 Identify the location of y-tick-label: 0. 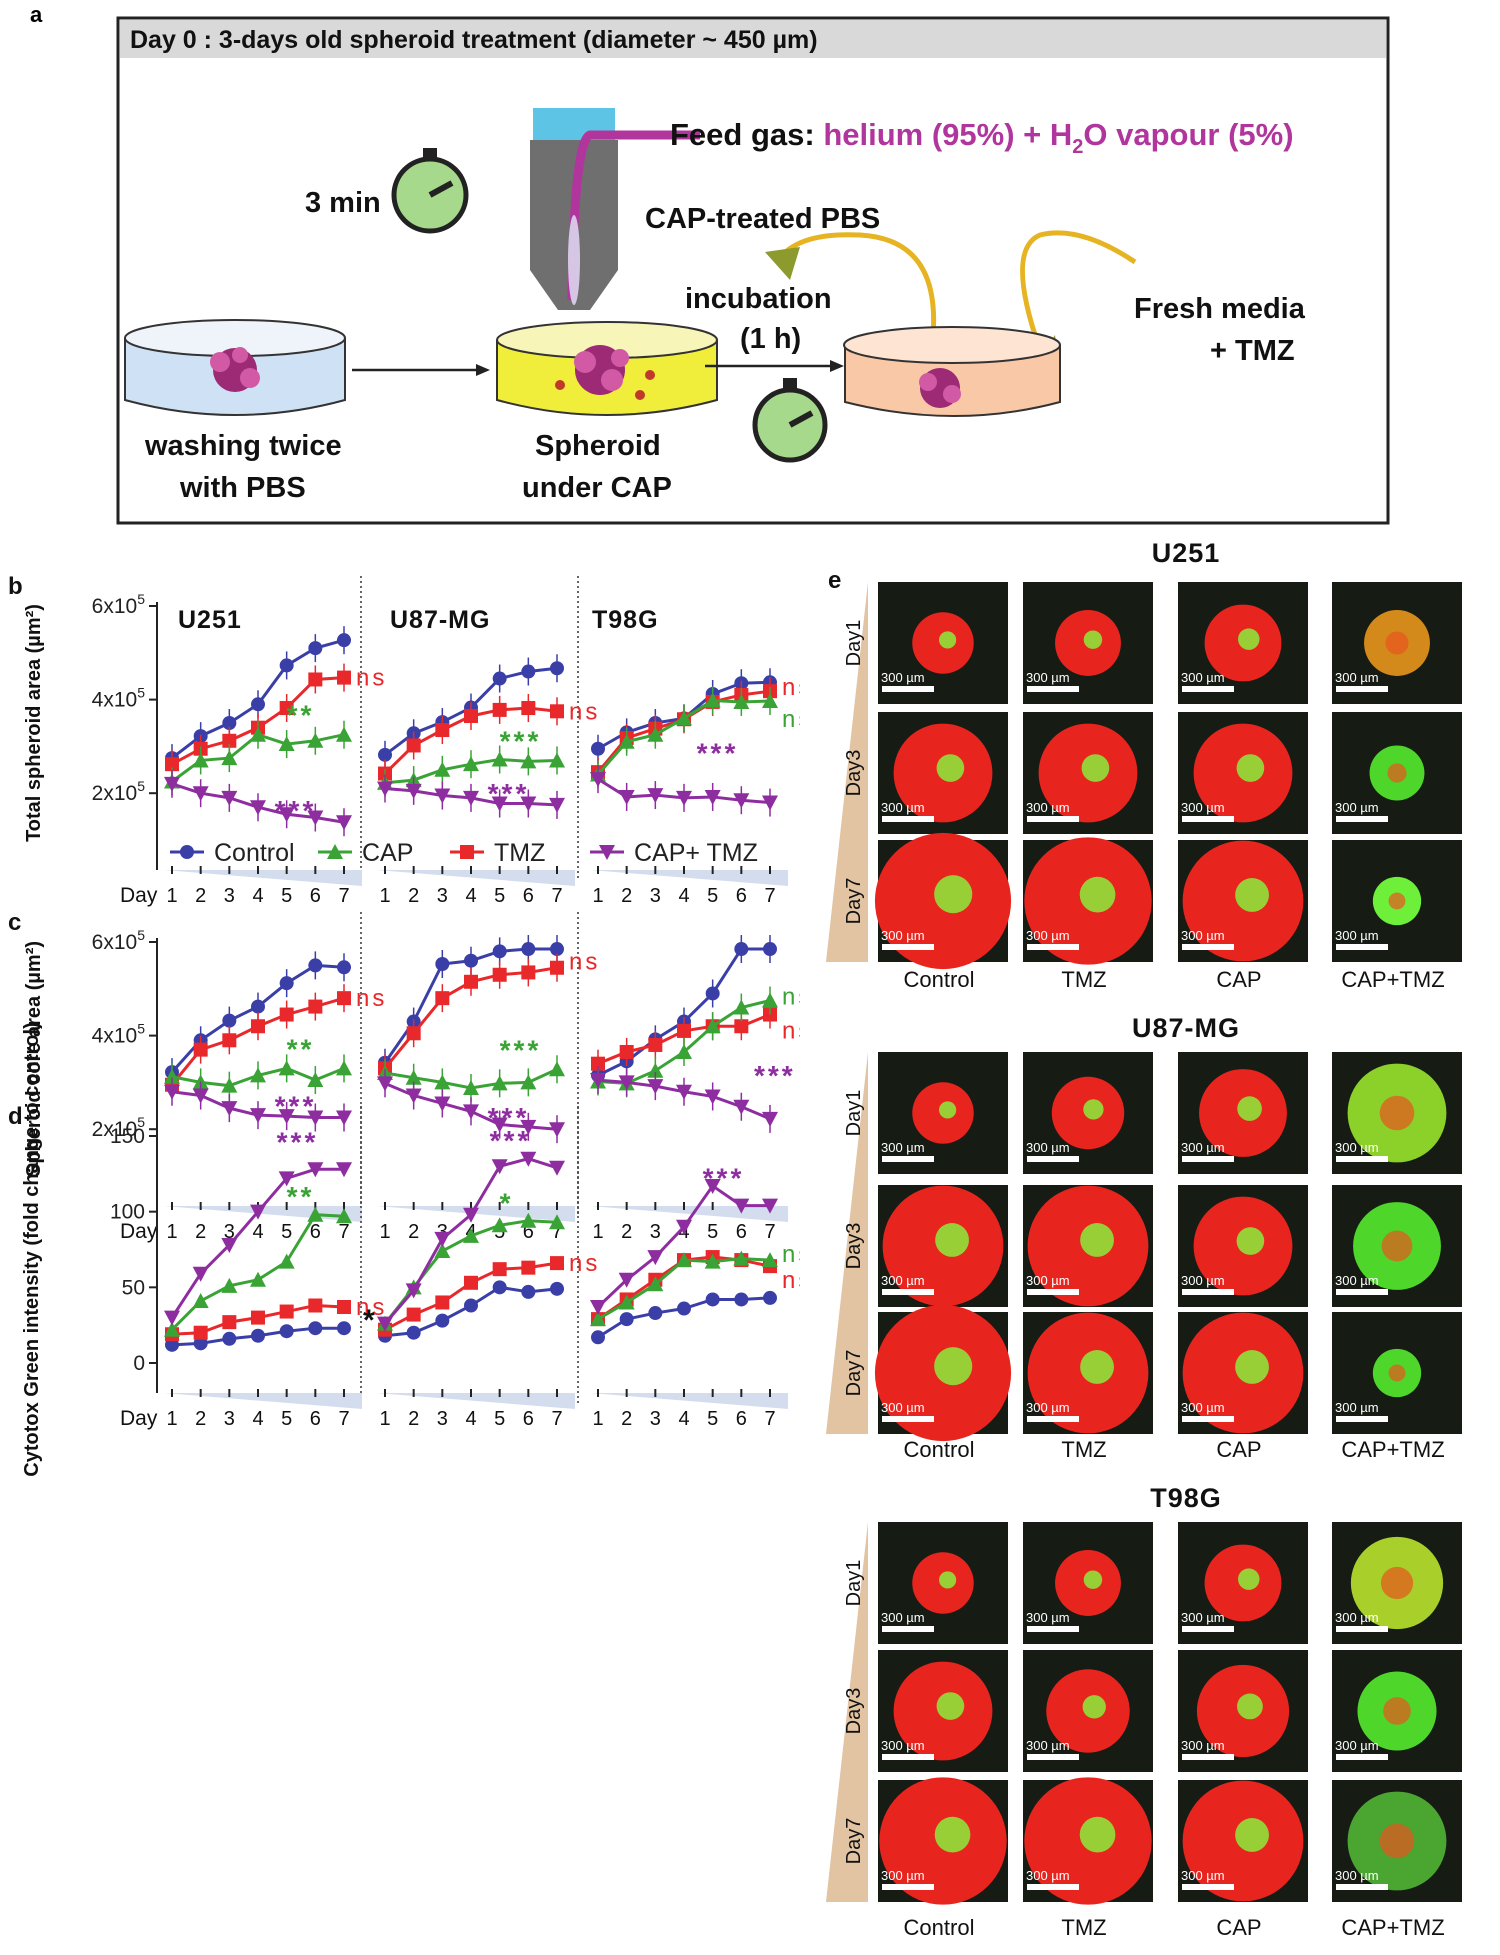
(139, 1363).